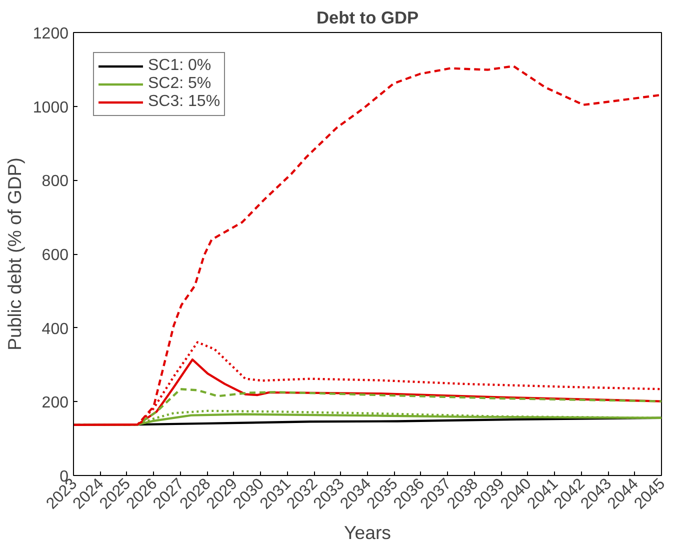 This screenshot has height=546, width=673. Describe the element at coordinates (180, 84) in the screenshot. I see `legend-label: SC2: 5%` at that location.